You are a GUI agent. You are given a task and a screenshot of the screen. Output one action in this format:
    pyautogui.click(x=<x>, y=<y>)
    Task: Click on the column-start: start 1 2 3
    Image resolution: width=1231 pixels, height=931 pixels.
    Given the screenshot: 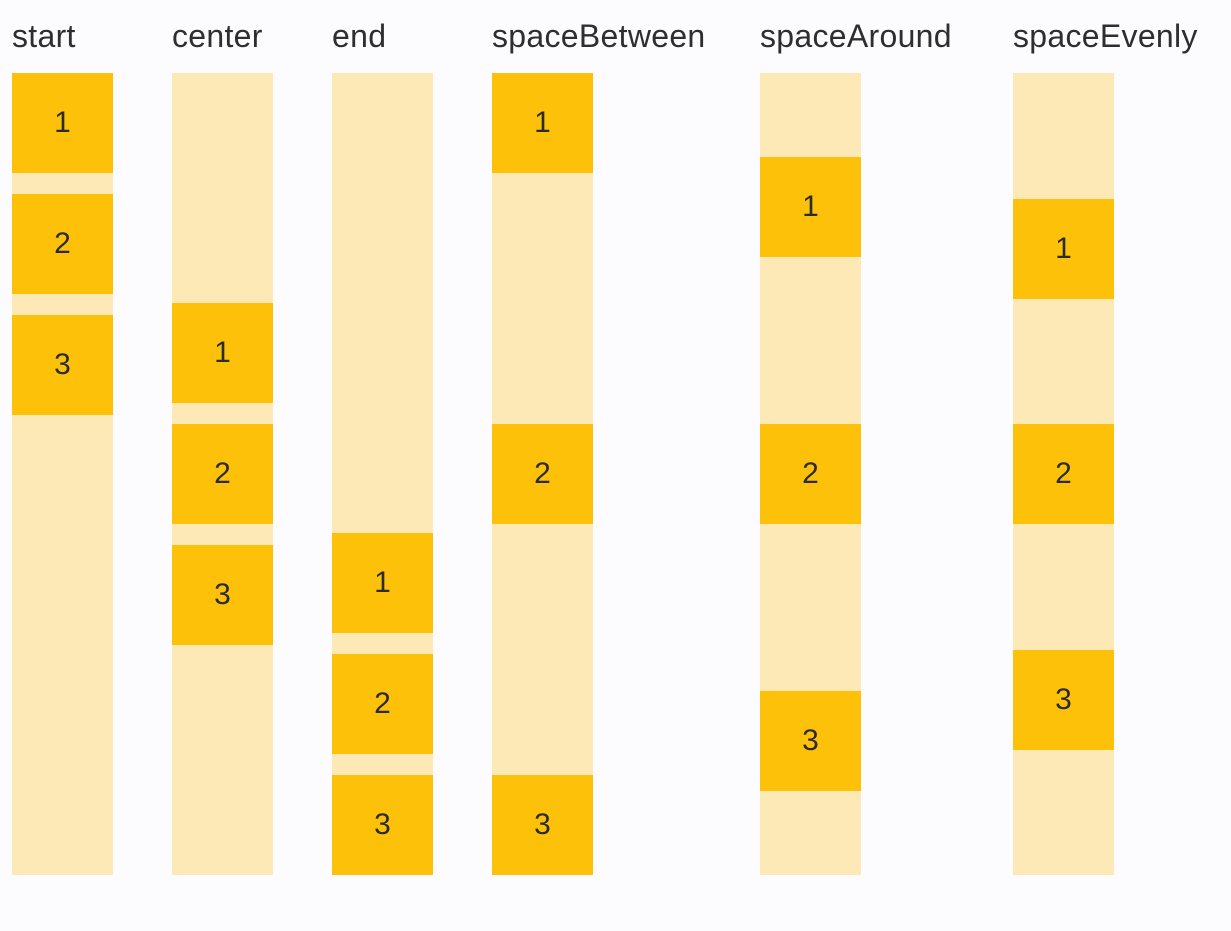 What is the action you would take?
    pyautogui.click(x=62, y=443)
    